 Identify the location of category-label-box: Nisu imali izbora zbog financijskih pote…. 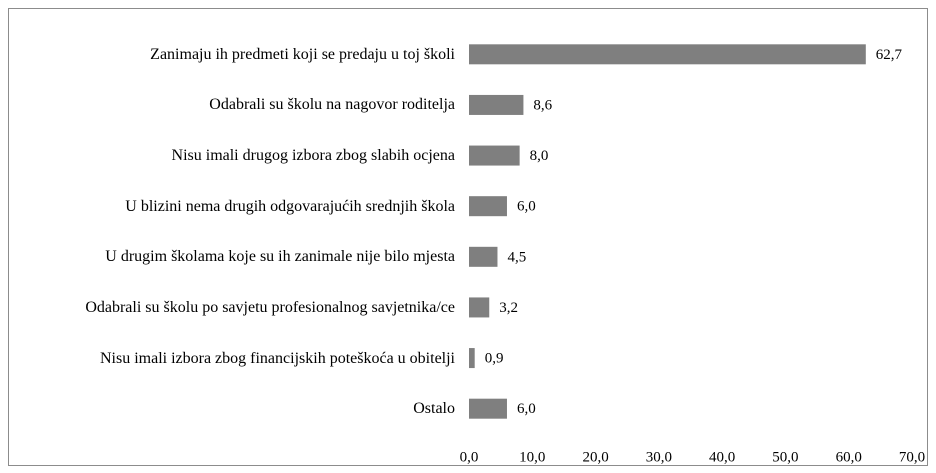
(235, 358).